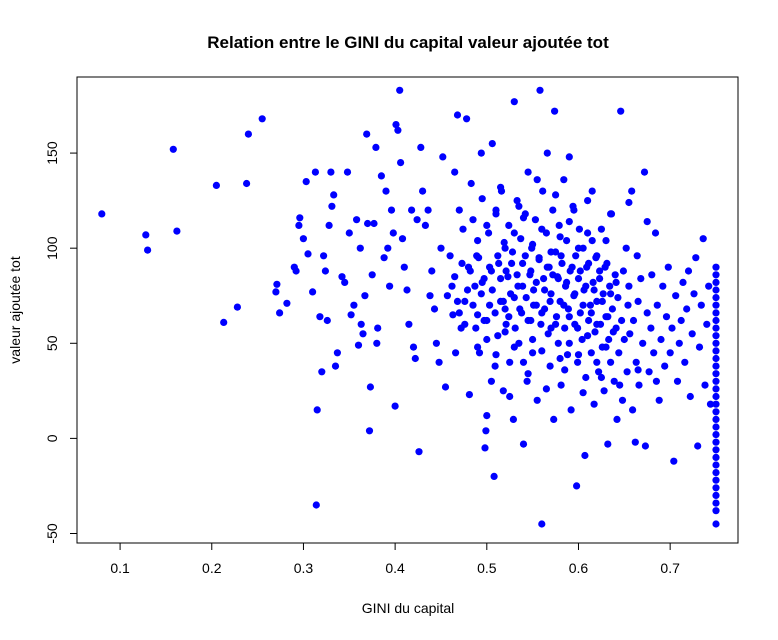 Image resolution: width=778 pixels, height=640 pixels. Describe the element at coordinates (487, 568) in the screenshot. I see `x-tick-label: 0.5` at that location.